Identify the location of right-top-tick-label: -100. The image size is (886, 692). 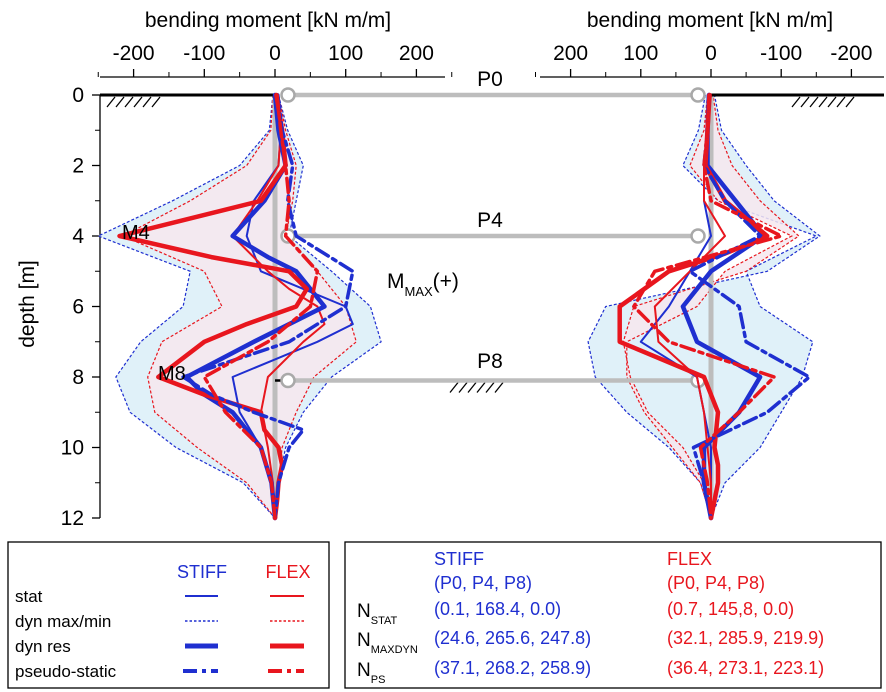
(781, 53).